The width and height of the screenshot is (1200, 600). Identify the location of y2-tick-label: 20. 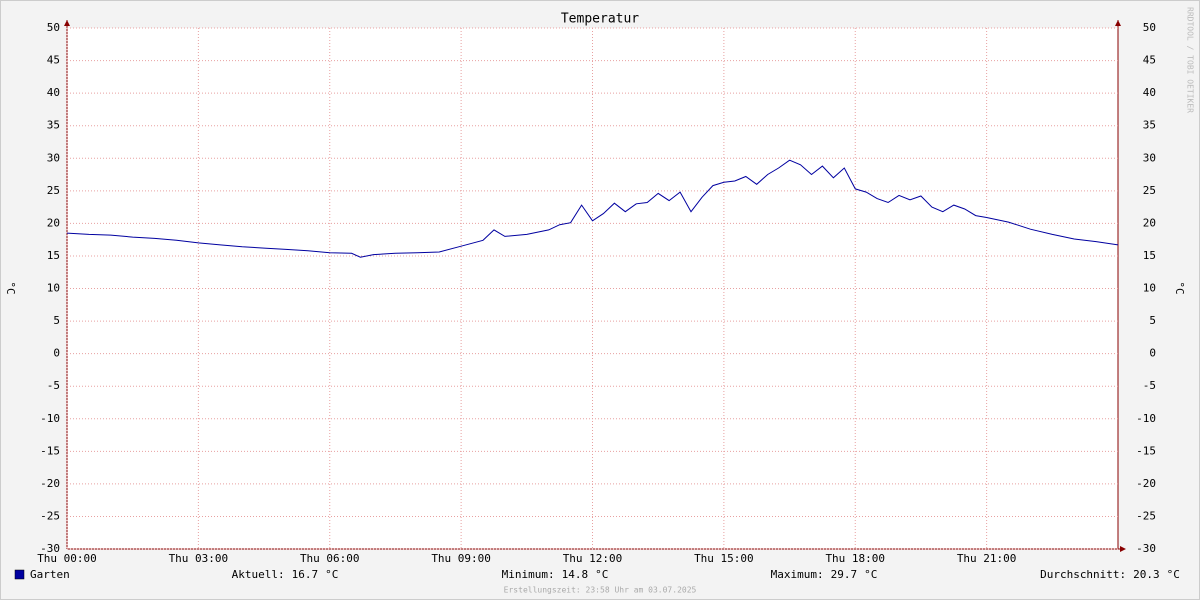
(1149, 222).